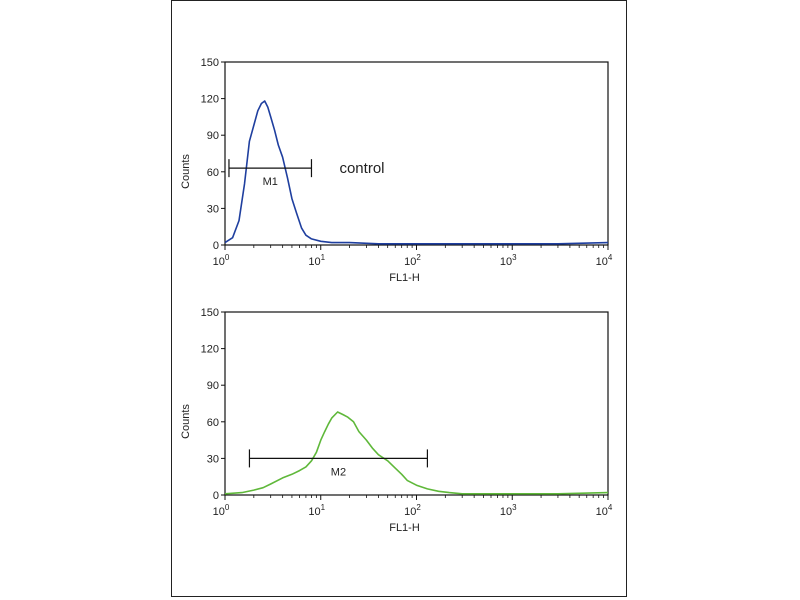 The width and height of the screenshot is (800, 600). What do you see at coordinates (270, 182) in the screenshot?
I see `gate-label: M1` at bounding box center [270, 182].